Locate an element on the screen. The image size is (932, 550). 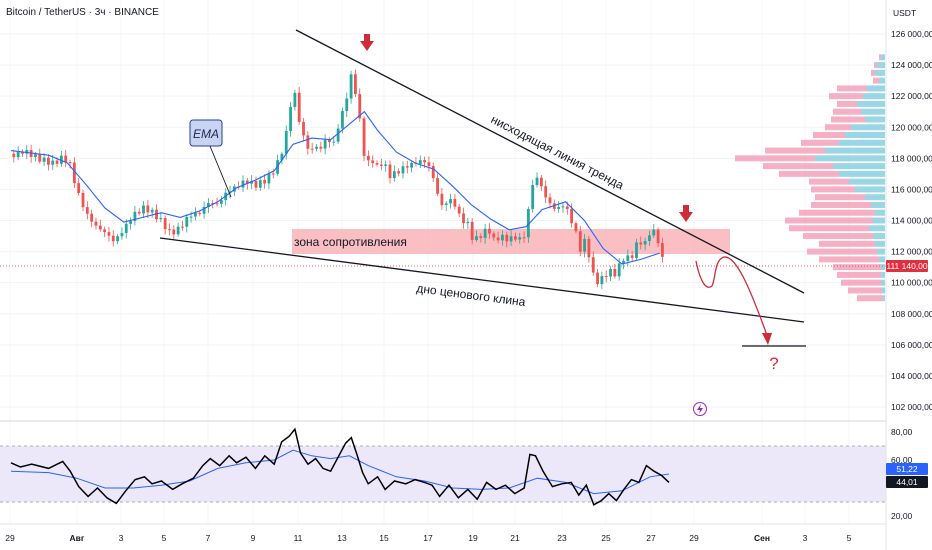
rsi-axis: 80,00 60,00 20,00 is located at coordinates (902, 474).